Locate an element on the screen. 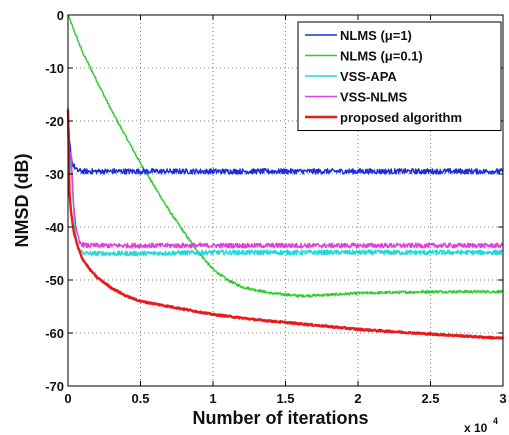  x-tick-label: 1.5 is located at coordinates (285, 398).